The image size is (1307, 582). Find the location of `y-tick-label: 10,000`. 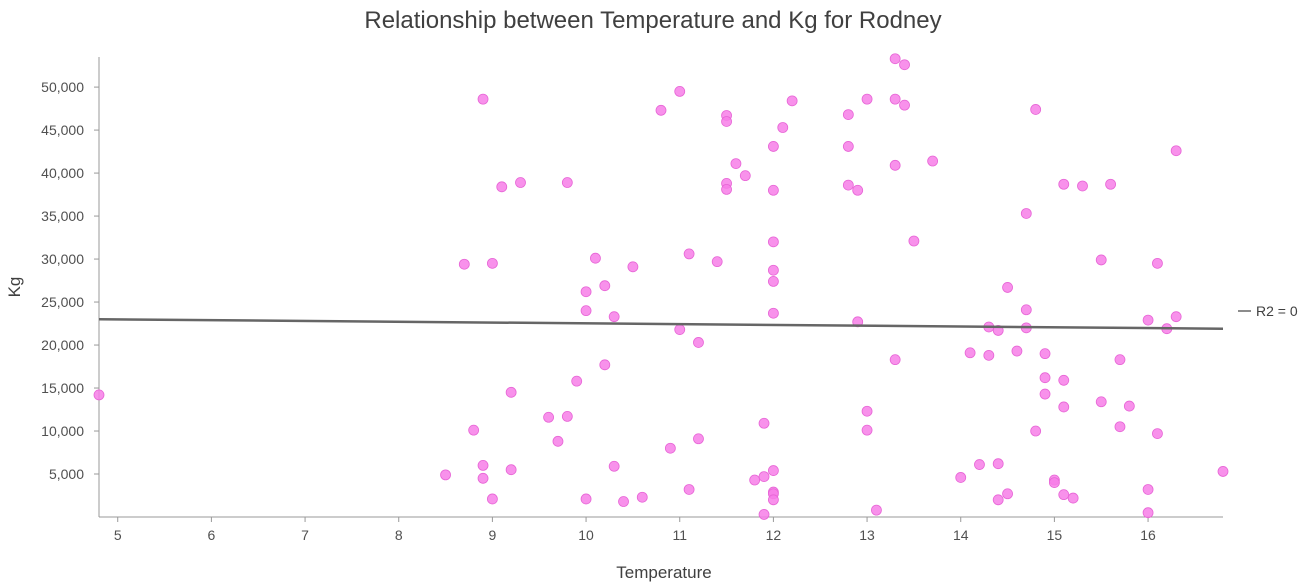

y-tick-label: 10,000 is located at coordinates (62, 431).